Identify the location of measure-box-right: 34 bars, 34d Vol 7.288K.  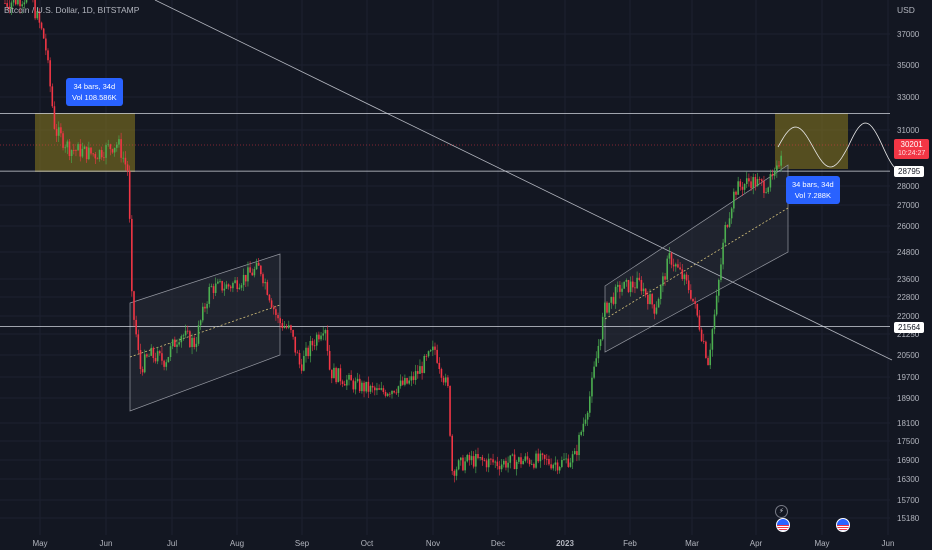
(813, 190).